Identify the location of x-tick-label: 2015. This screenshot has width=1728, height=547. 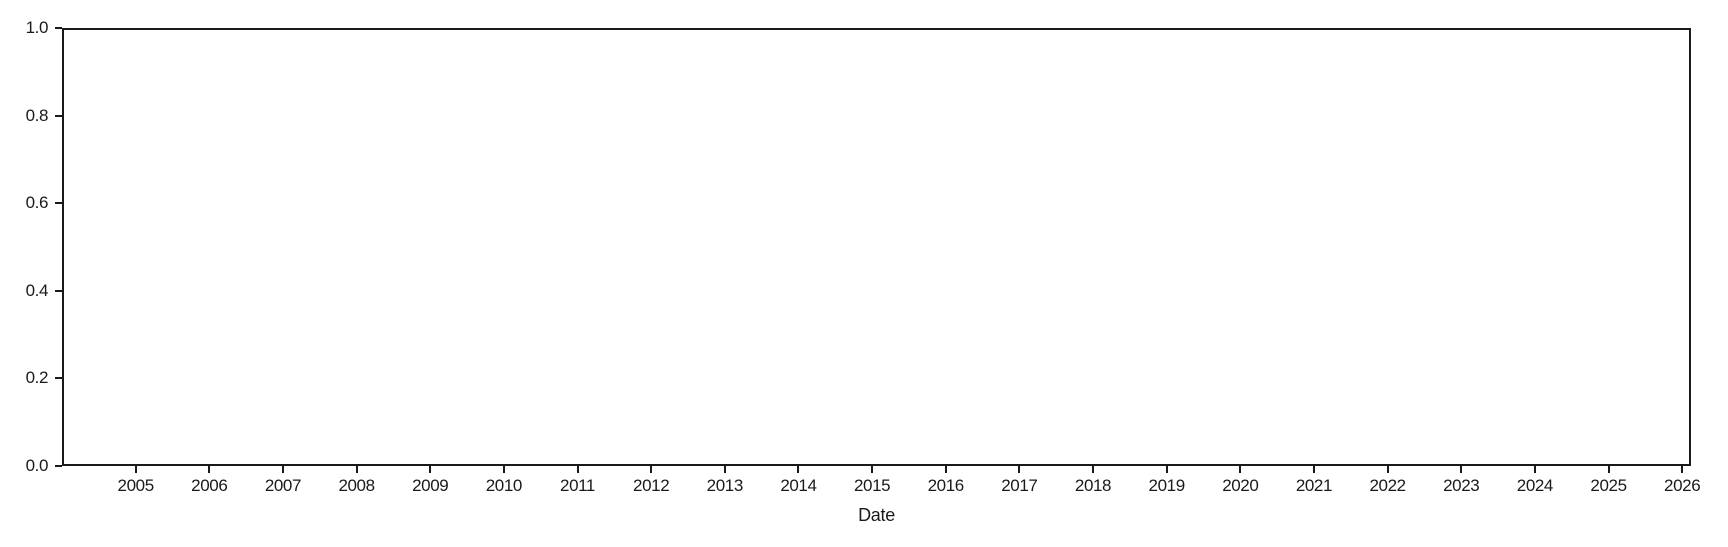
(872, 485).